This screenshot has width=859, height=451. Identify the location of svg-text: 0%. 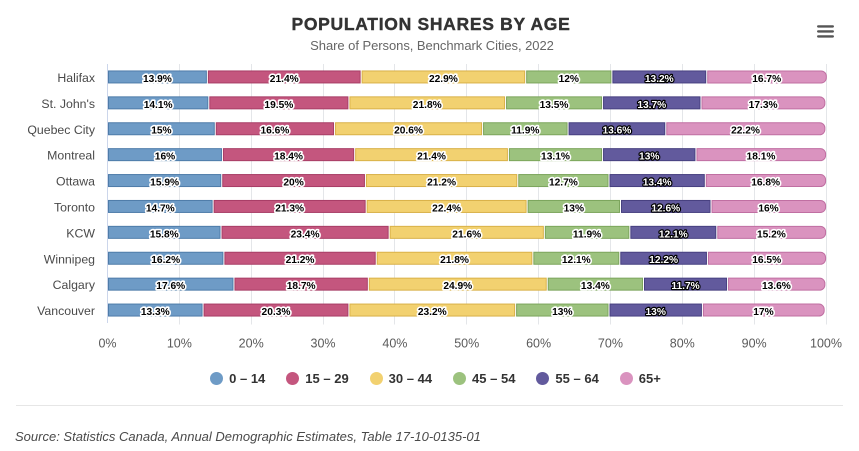
(107, 344).